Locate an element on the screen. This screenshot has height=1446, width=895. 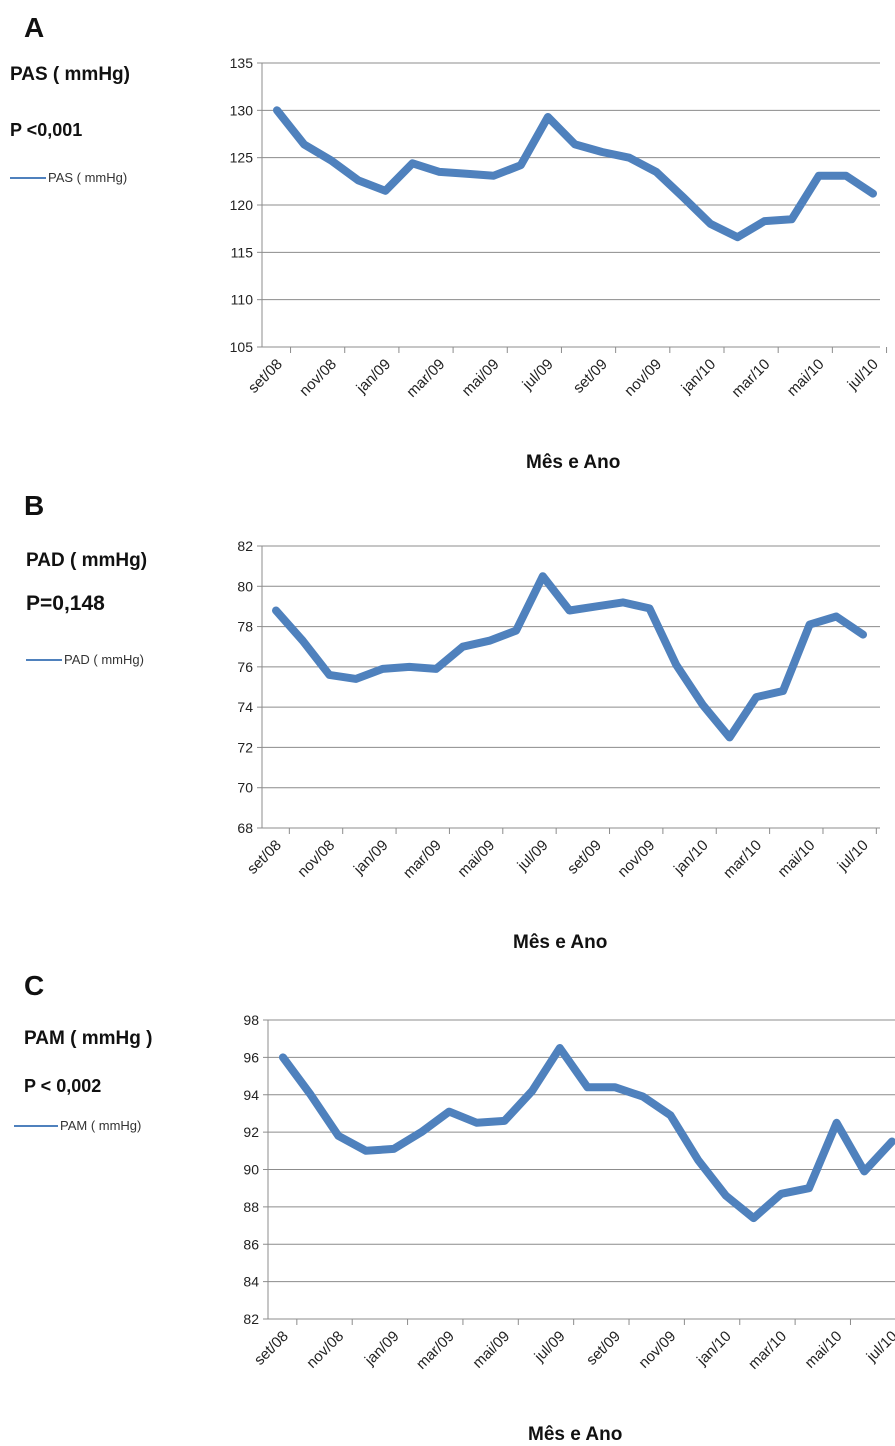
y-tick-label: 74 is located at coordinates (245, 707).